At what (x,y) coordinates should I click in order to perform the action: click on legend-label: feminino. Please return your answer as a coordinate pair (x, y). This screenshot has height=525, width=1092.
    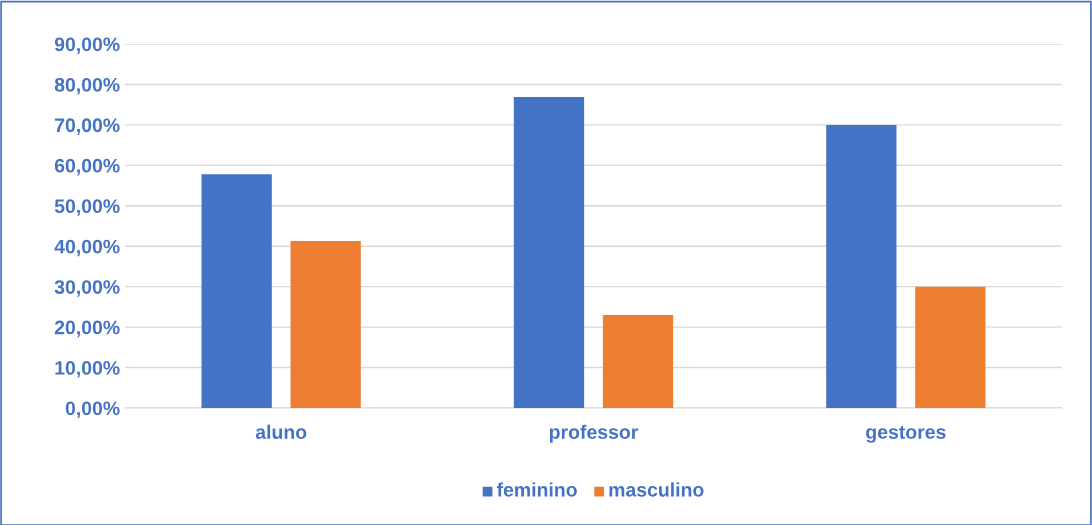
    Looking at the image, I should click on (536, 489).